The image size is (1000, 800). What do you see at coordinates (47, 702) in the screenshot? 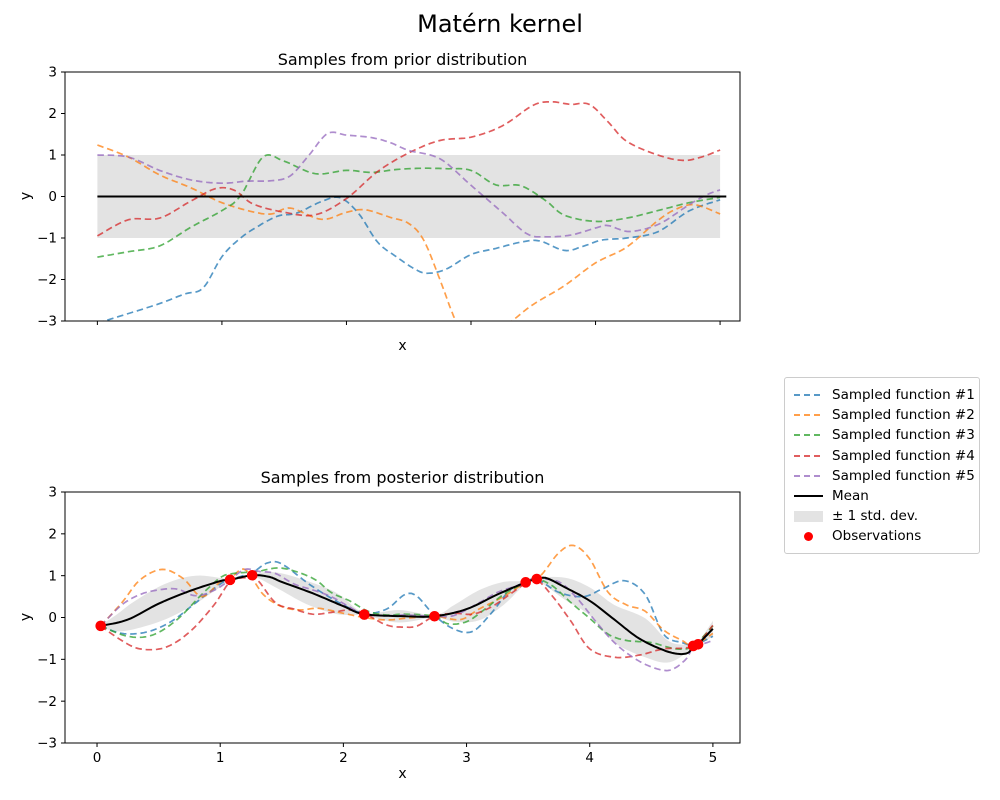
I see `posterior-y-tick-label: −2` at bounding box center [47, 702].